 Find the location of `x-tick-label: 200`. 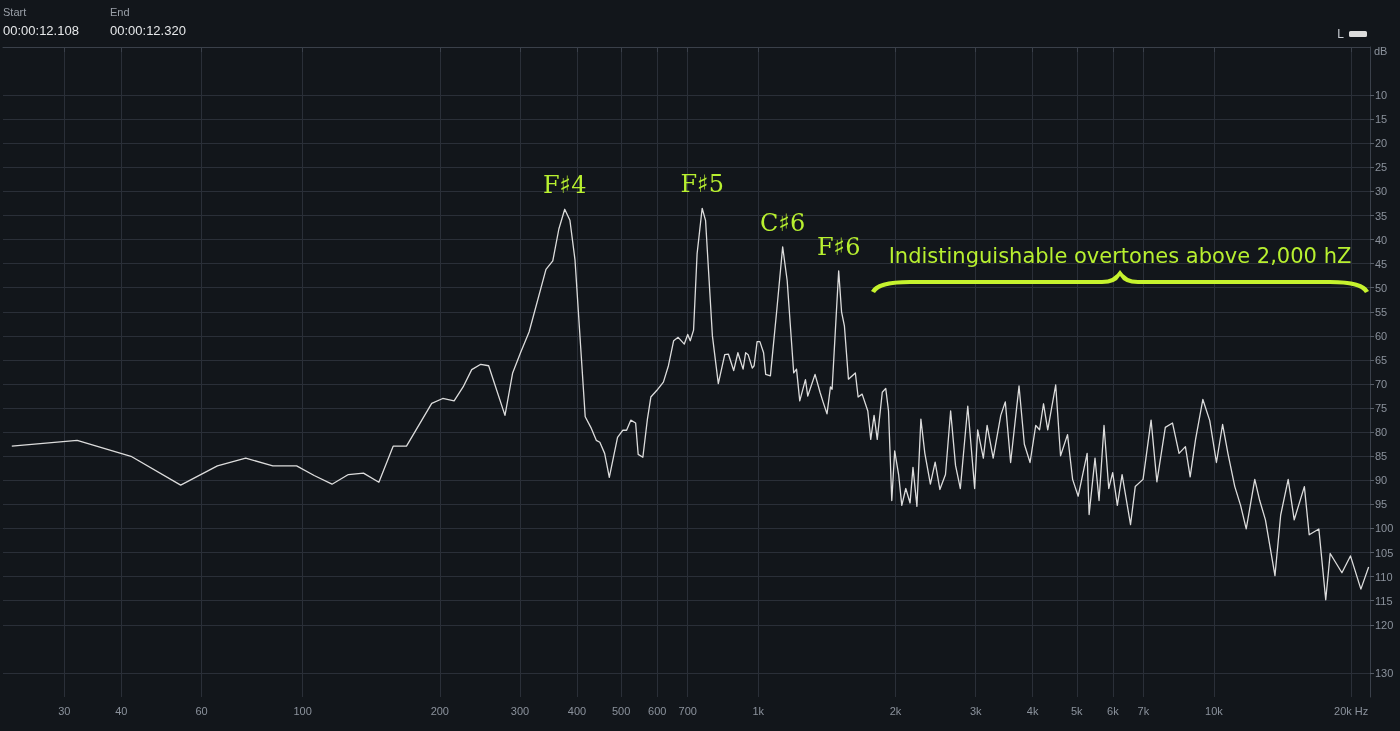

x-tick-label: 200 is located at coordinates (439, 710).